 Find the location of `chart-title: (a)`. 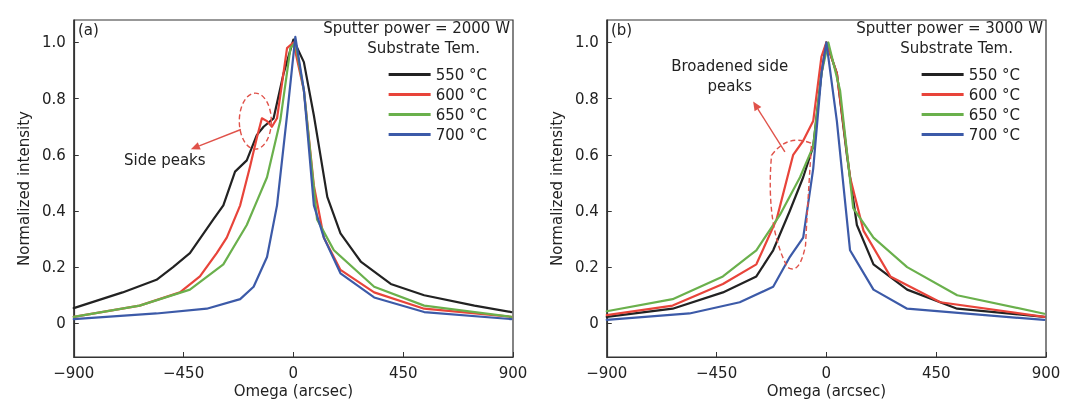

chart-title: (a) is located at coordinates (88, 29).